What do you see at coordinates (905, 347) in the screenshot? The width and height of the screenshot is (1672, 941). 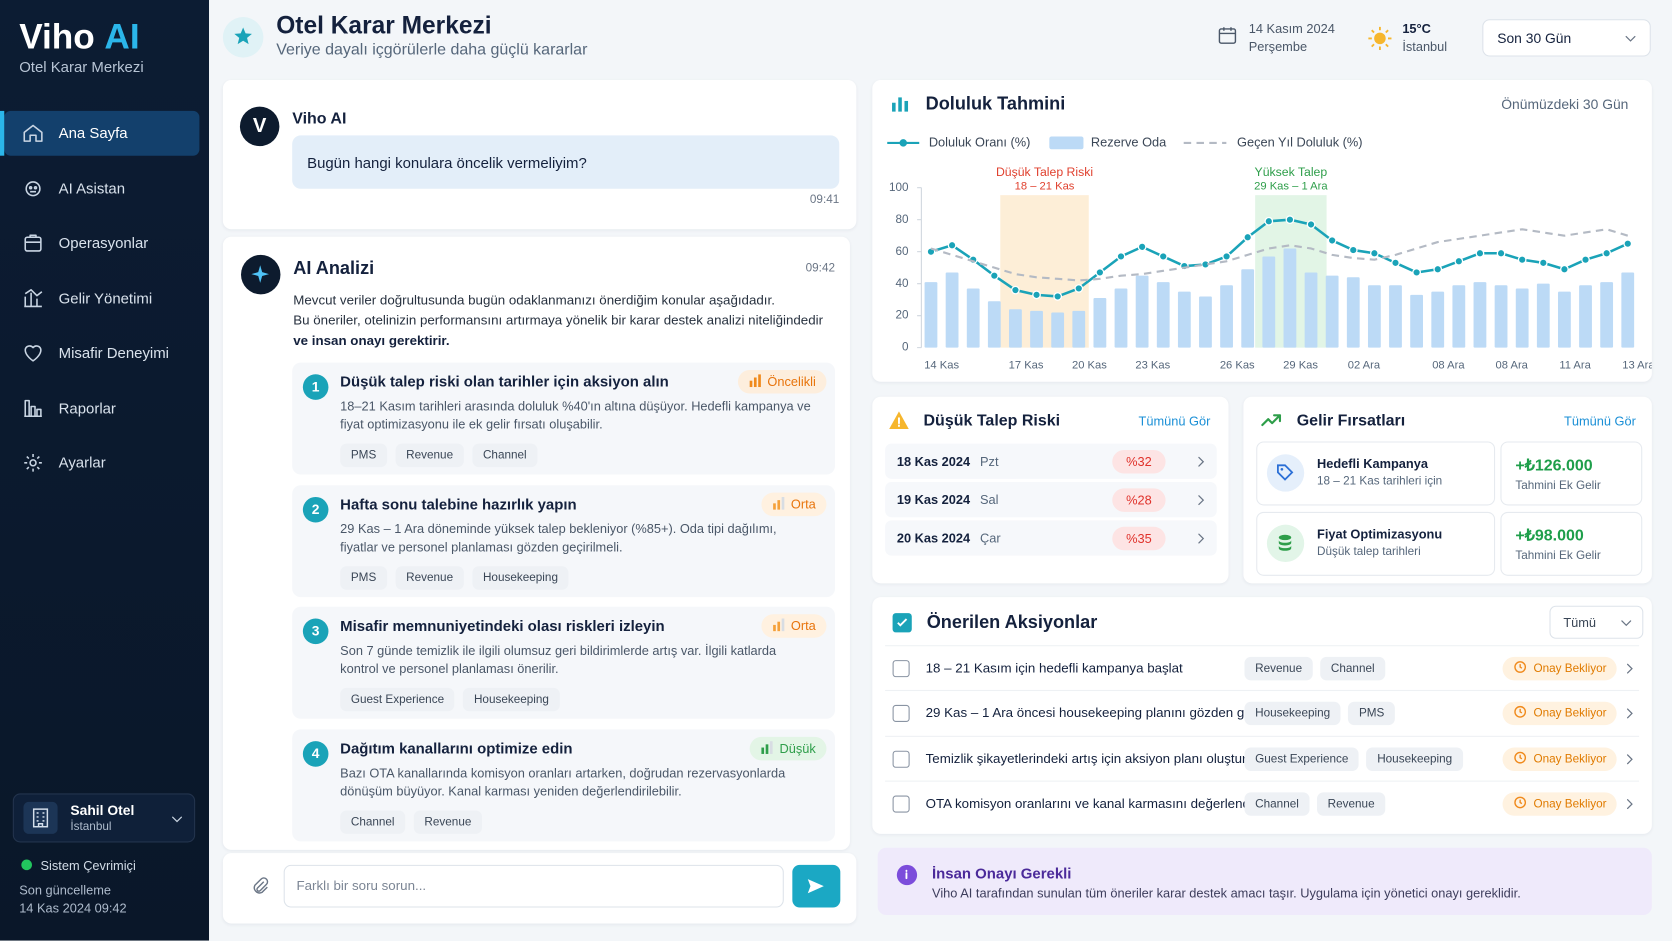 I see `y-tick-label: 0` at bounding box center [905, 347].